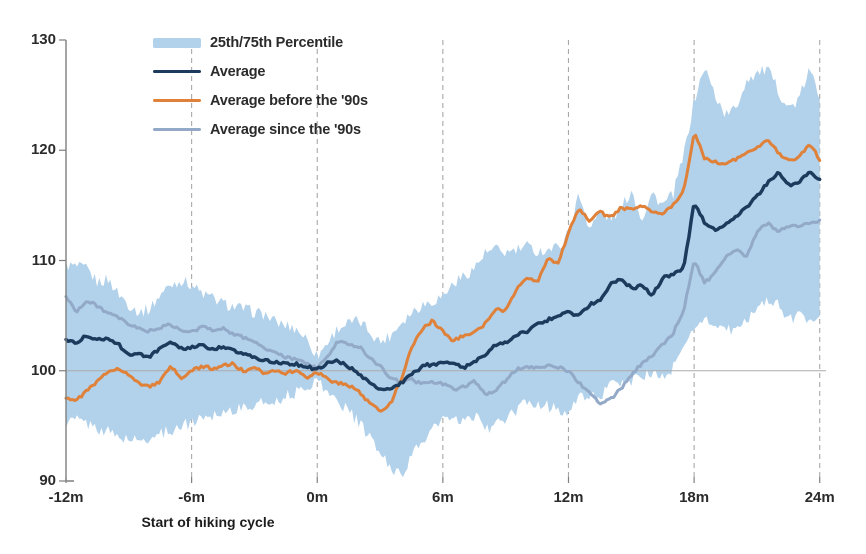 The image size is (866, 554). Describe the element at coordinates (238, 71) in the screenshot. I see `legend-label-average: Average` at that location.